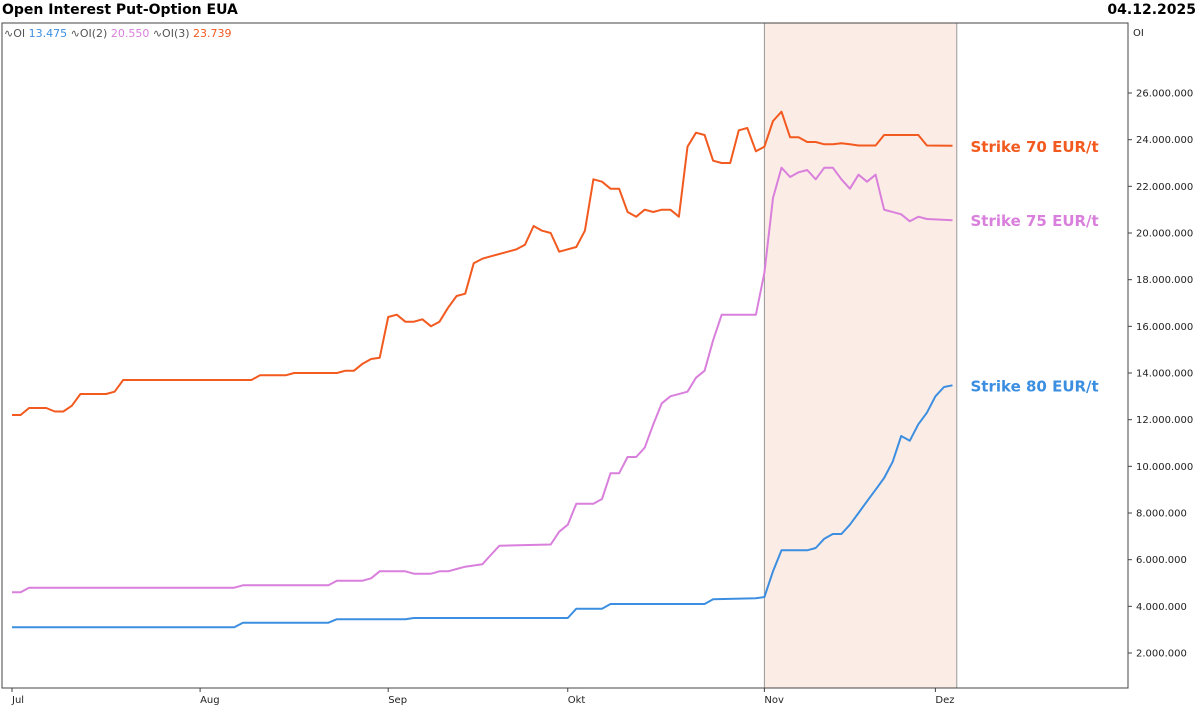 This screenshot has height=705, width=1200. Describe the element at coordinates (130, 33) in the screenshot. I see `legend-value: 20.550` at that location.